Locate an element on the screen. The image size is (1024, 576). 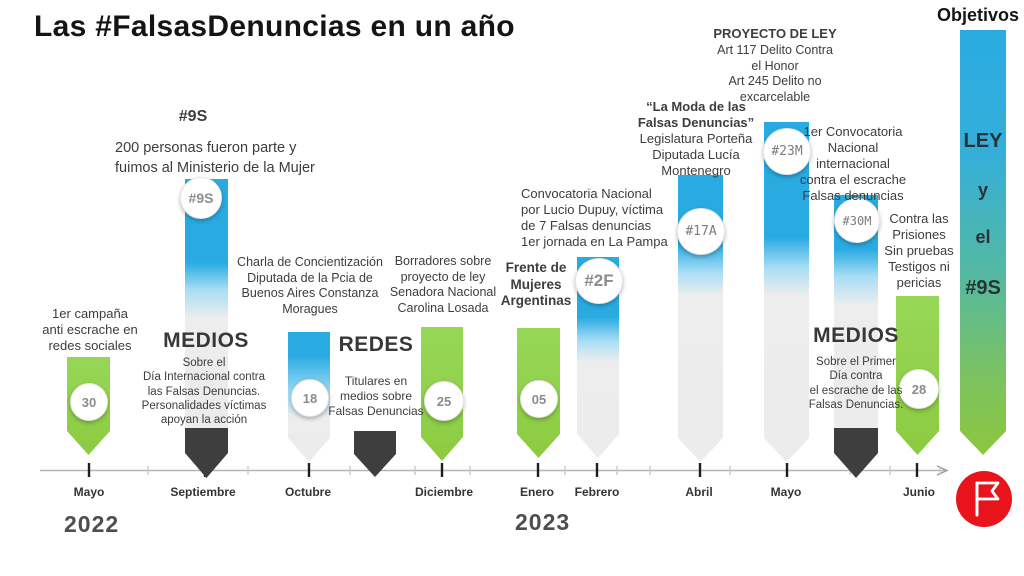
note-septiembre-heading: #9S is located at coordinates (193, 116).